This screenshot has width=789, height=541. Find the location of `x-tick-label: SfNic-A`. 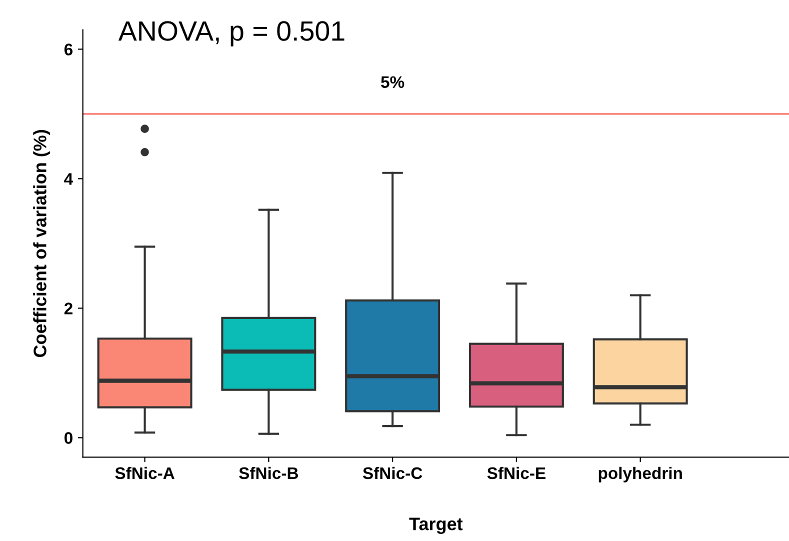

x-tick-label: SfNic-A is located at coordinates (144, 473).